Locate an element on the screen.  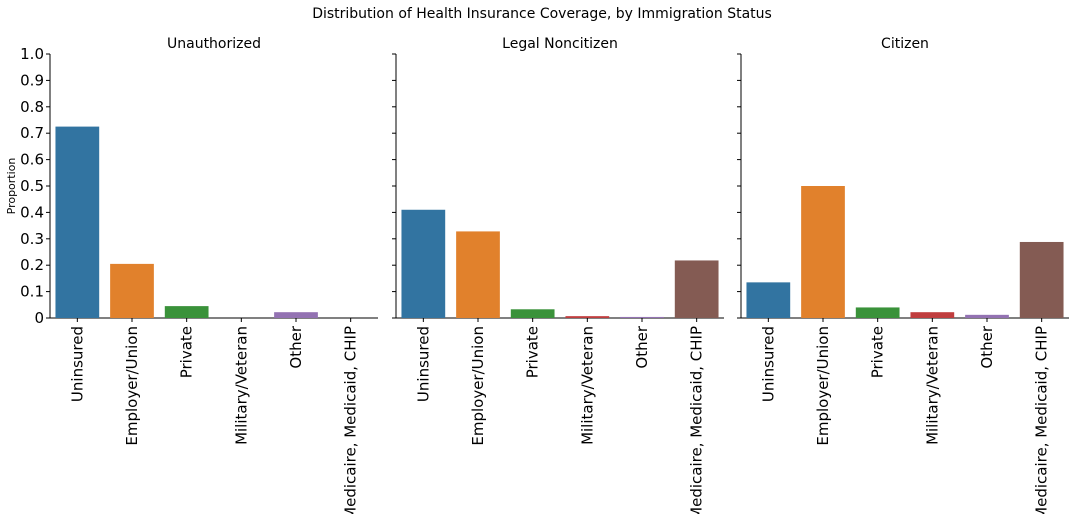
panel-title: Citizen is located at coordinates (905, 44).